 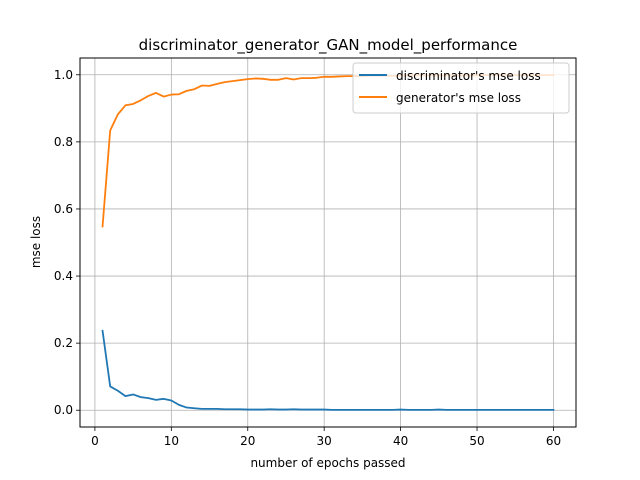 What do you see at coordinates (63, 209) in the screenshot?
I see `y-tick-label: 0.6` at bounding box center [63, 209].